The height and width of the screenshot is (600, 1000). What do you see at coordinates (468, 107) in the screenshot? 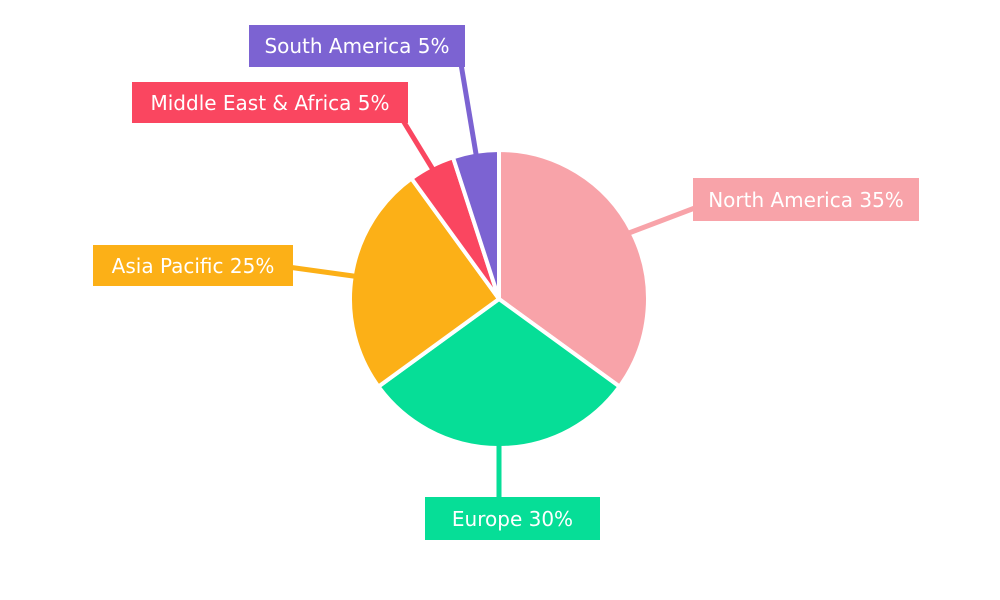
I see `leader-line-south-america` at bounding box center [468, 107].